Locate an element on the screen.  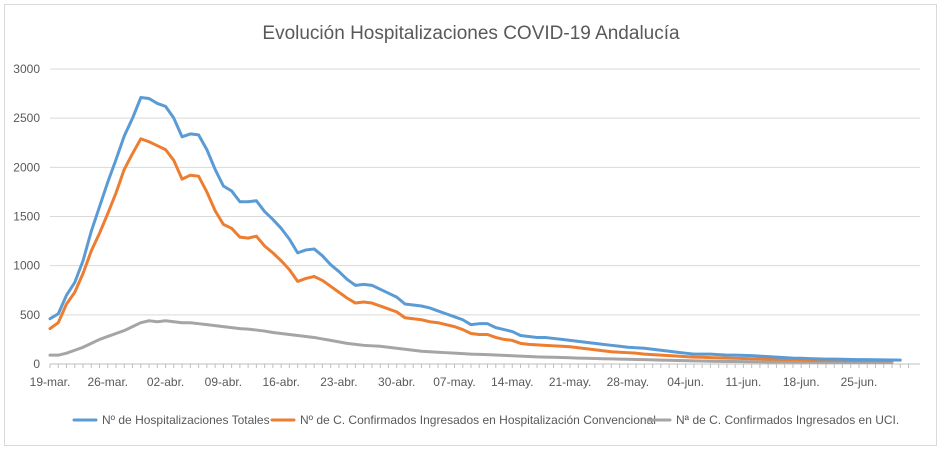
x-tick-label: 19-mar. is located at coordinates (50, 382).